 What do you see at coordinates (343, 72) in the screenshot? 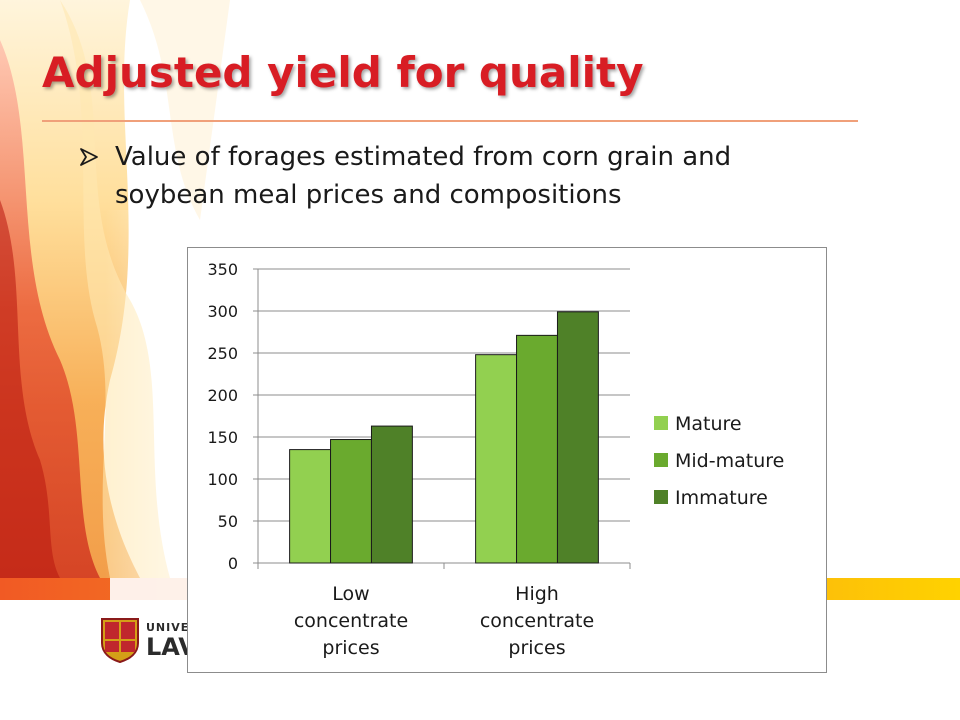
I see `slide-title: Adjusted yield for quality` at bounding box center [343, 72].